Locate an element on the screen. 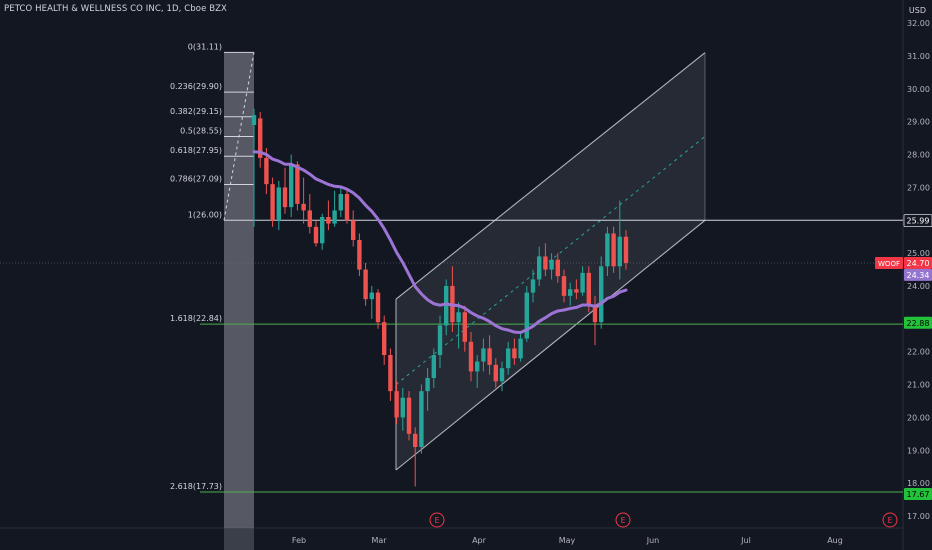 This screenshot has width=932, height=550. y-tick-label: 22.00 is located at coordinates (918, 352).